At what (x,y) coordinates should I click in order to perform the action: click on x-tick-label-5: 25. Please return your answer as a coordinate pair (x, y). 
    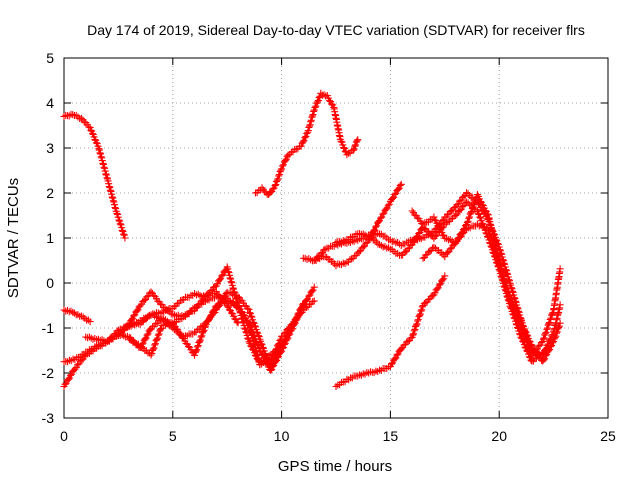
    Looking at the image, I should click on (608, 436).